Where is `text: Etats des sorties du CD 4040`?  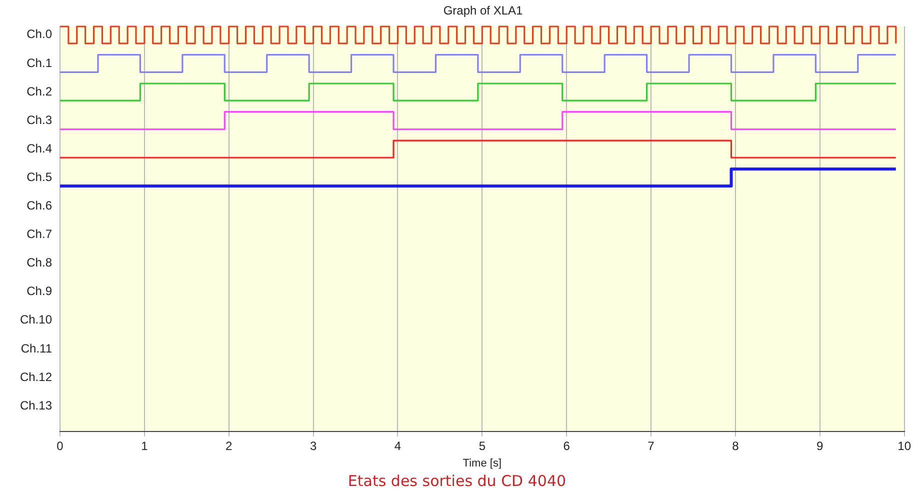
text: Etats des sorties du CD 4040 is located at coordinates (457, 481).